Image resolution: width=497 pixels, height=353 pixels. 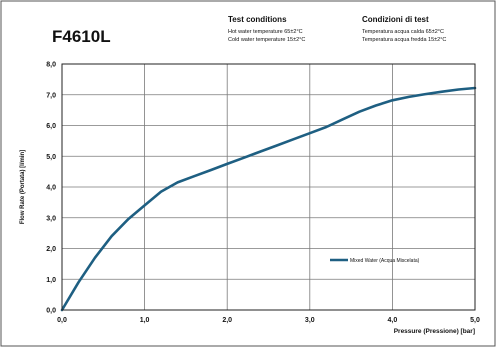 What do you see at coordinates (51, 280) in the screenshot?
I see `y-tick-label: 1,0` at bounding box center [51, 280].